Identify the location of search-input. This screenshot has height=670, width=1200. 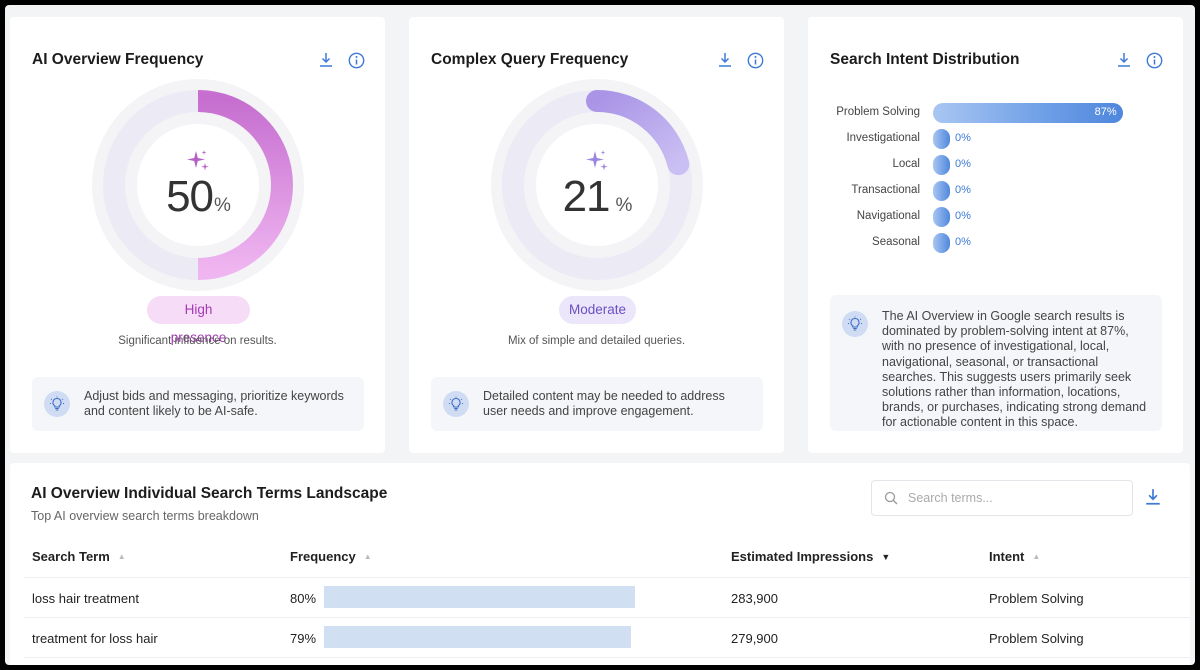
(1008, 498).